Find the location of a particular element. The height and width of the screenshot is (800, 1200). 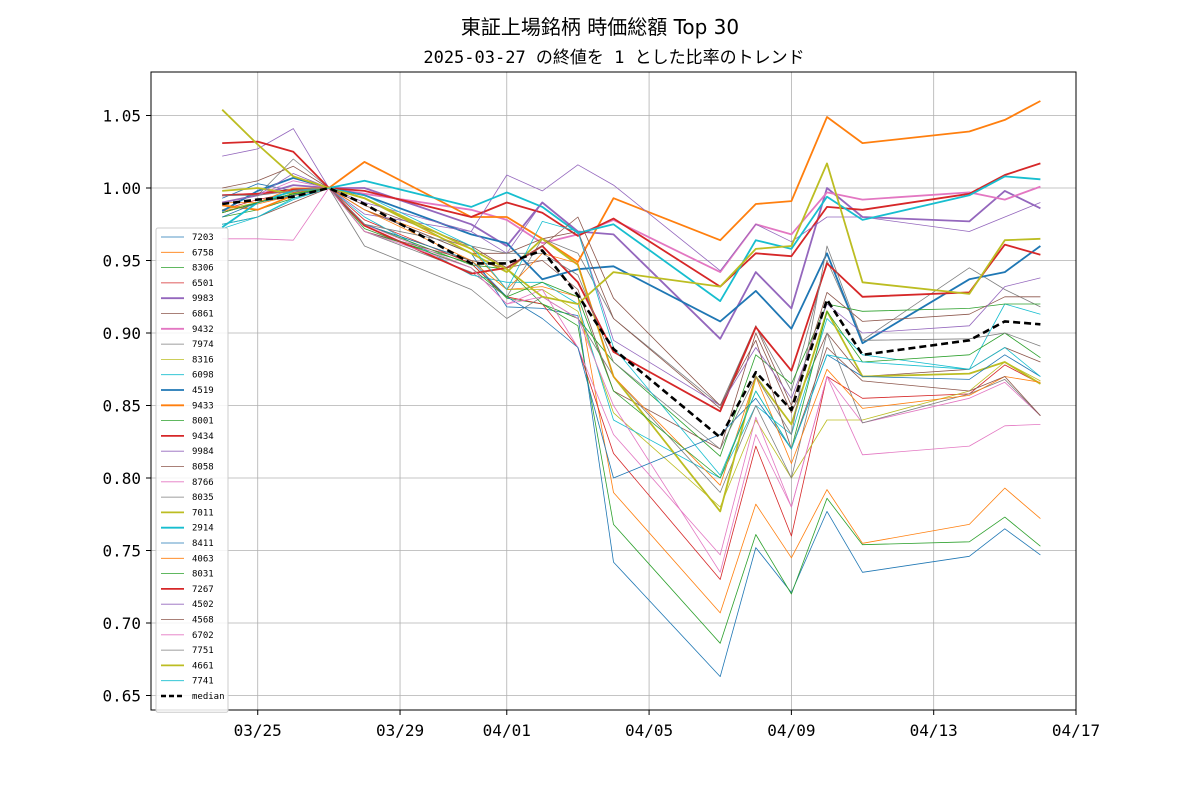

x-tick-label: 04/13 is located at coordinates (934, 730).